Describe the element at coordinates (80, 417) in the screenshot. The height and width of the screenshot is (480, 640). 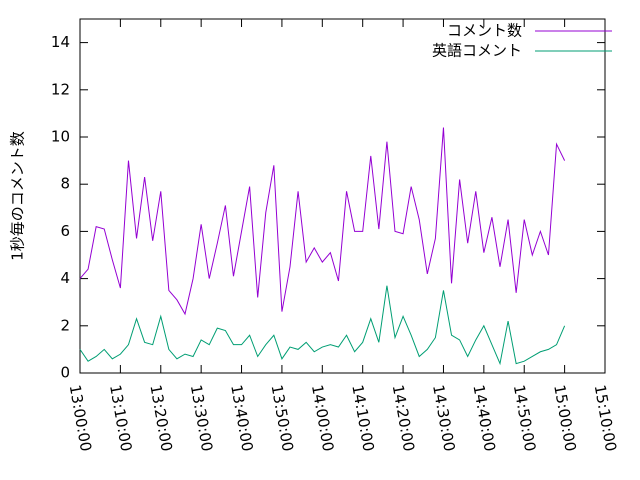
I see `x-tick-label: 13:00:00` at that location.